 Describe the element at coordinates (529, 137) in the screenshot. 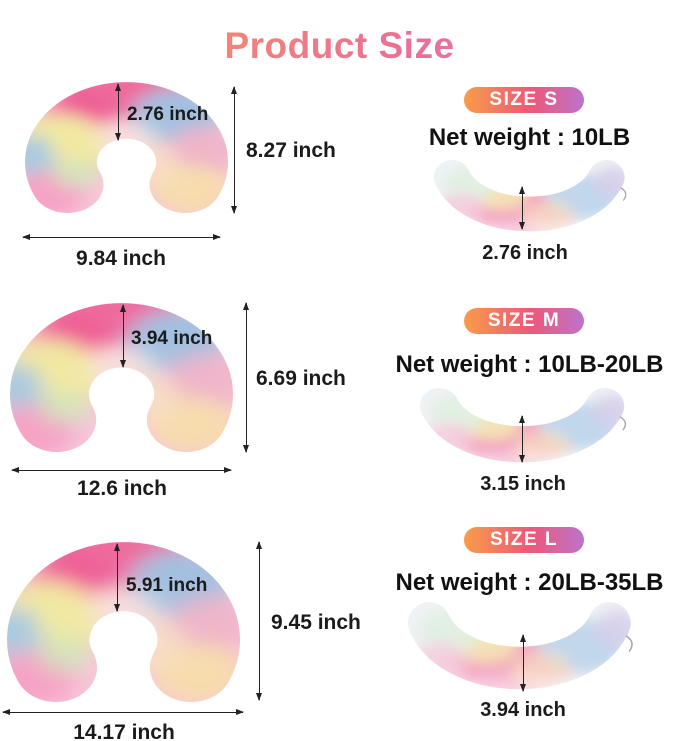

I see `net-weight-label-s: Net weight : 10LB` at that location.